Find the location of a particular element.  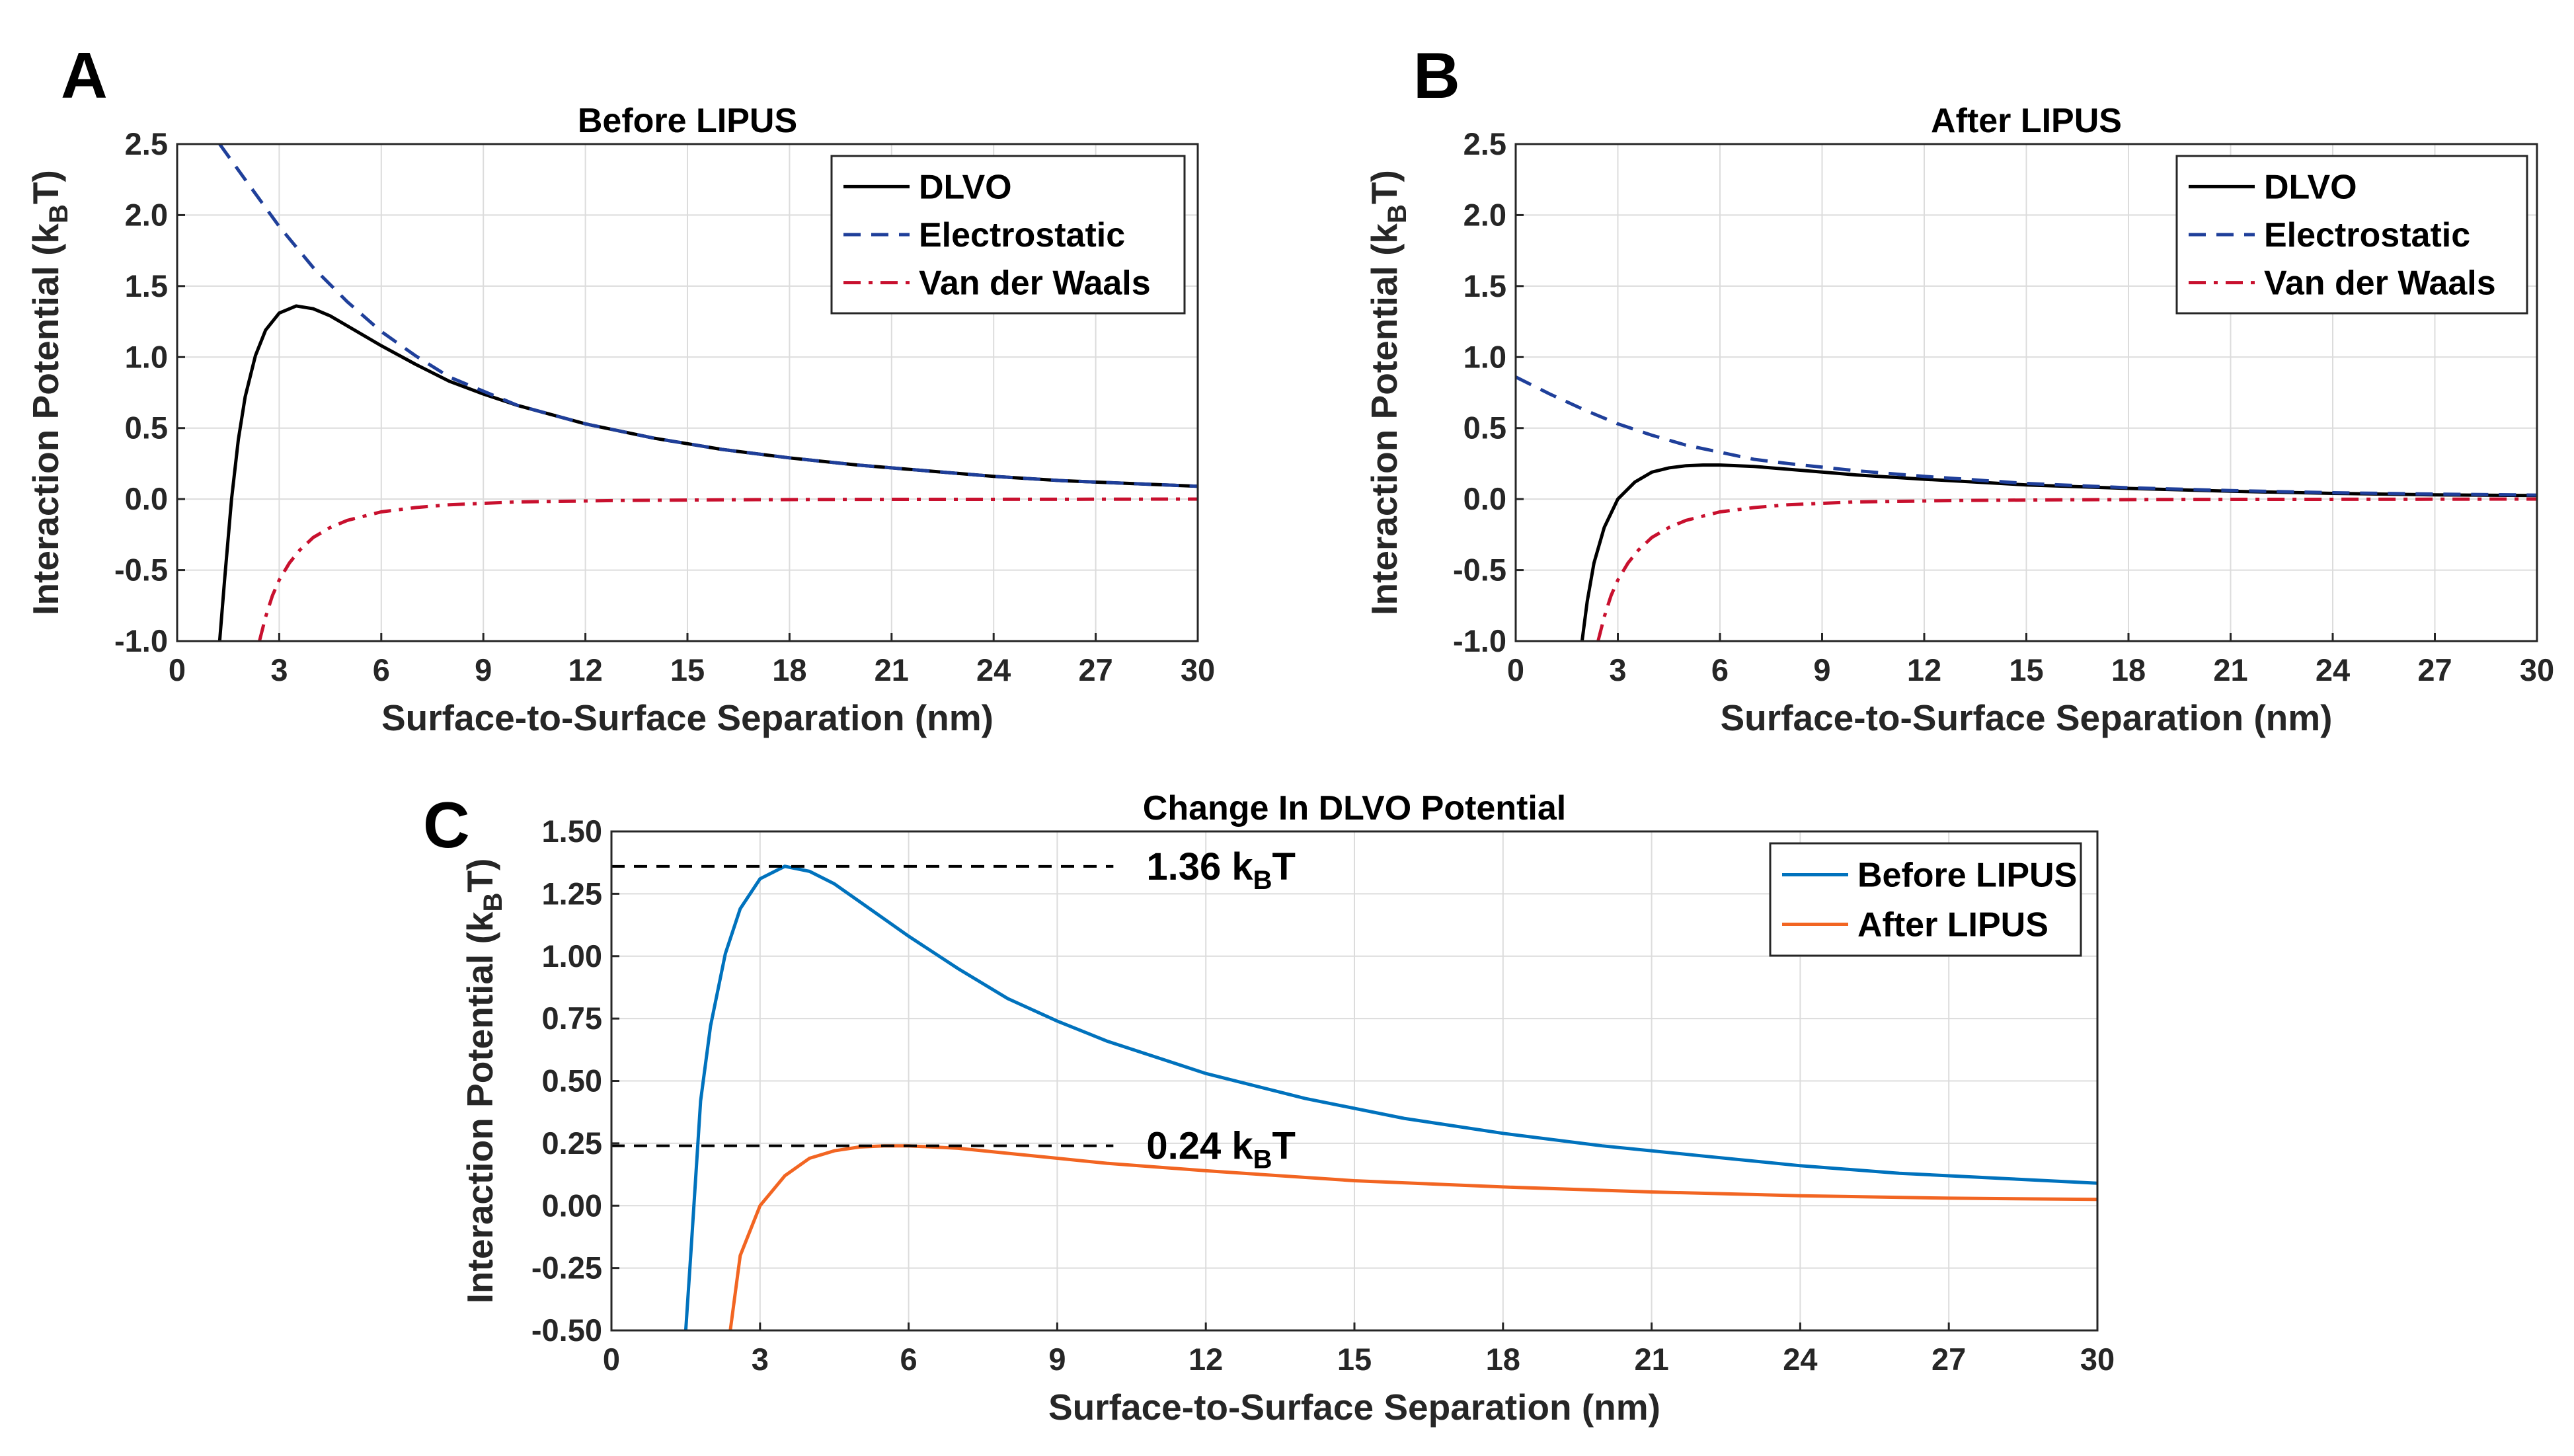

panel-letter: B is located at coordinates (1436, 75).